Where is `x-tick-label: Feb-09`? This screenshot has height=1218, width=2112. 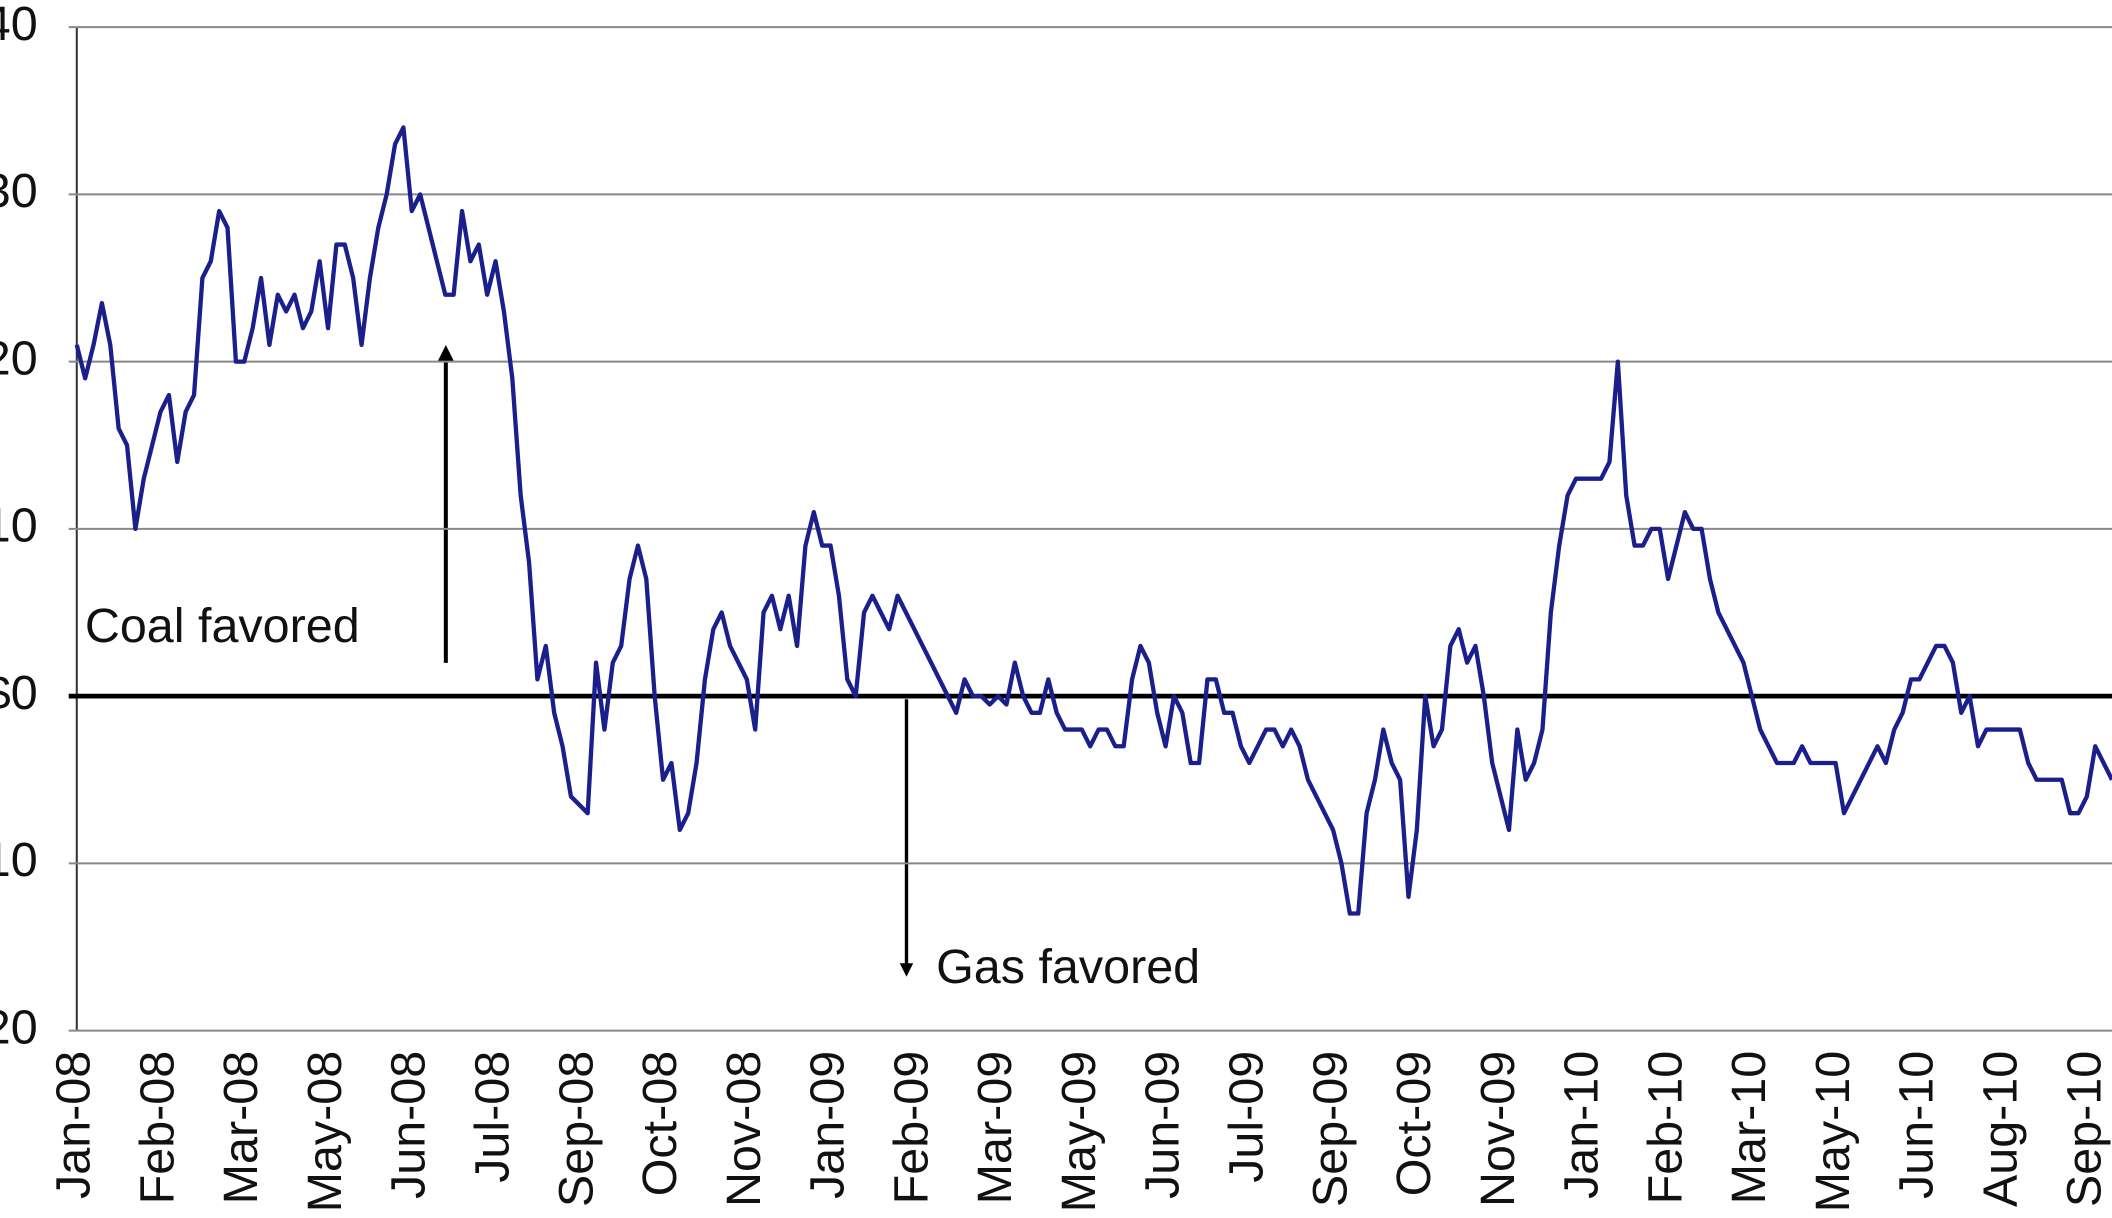 x-tick-label: Feb-09 is located at coordinates (911, 1128).